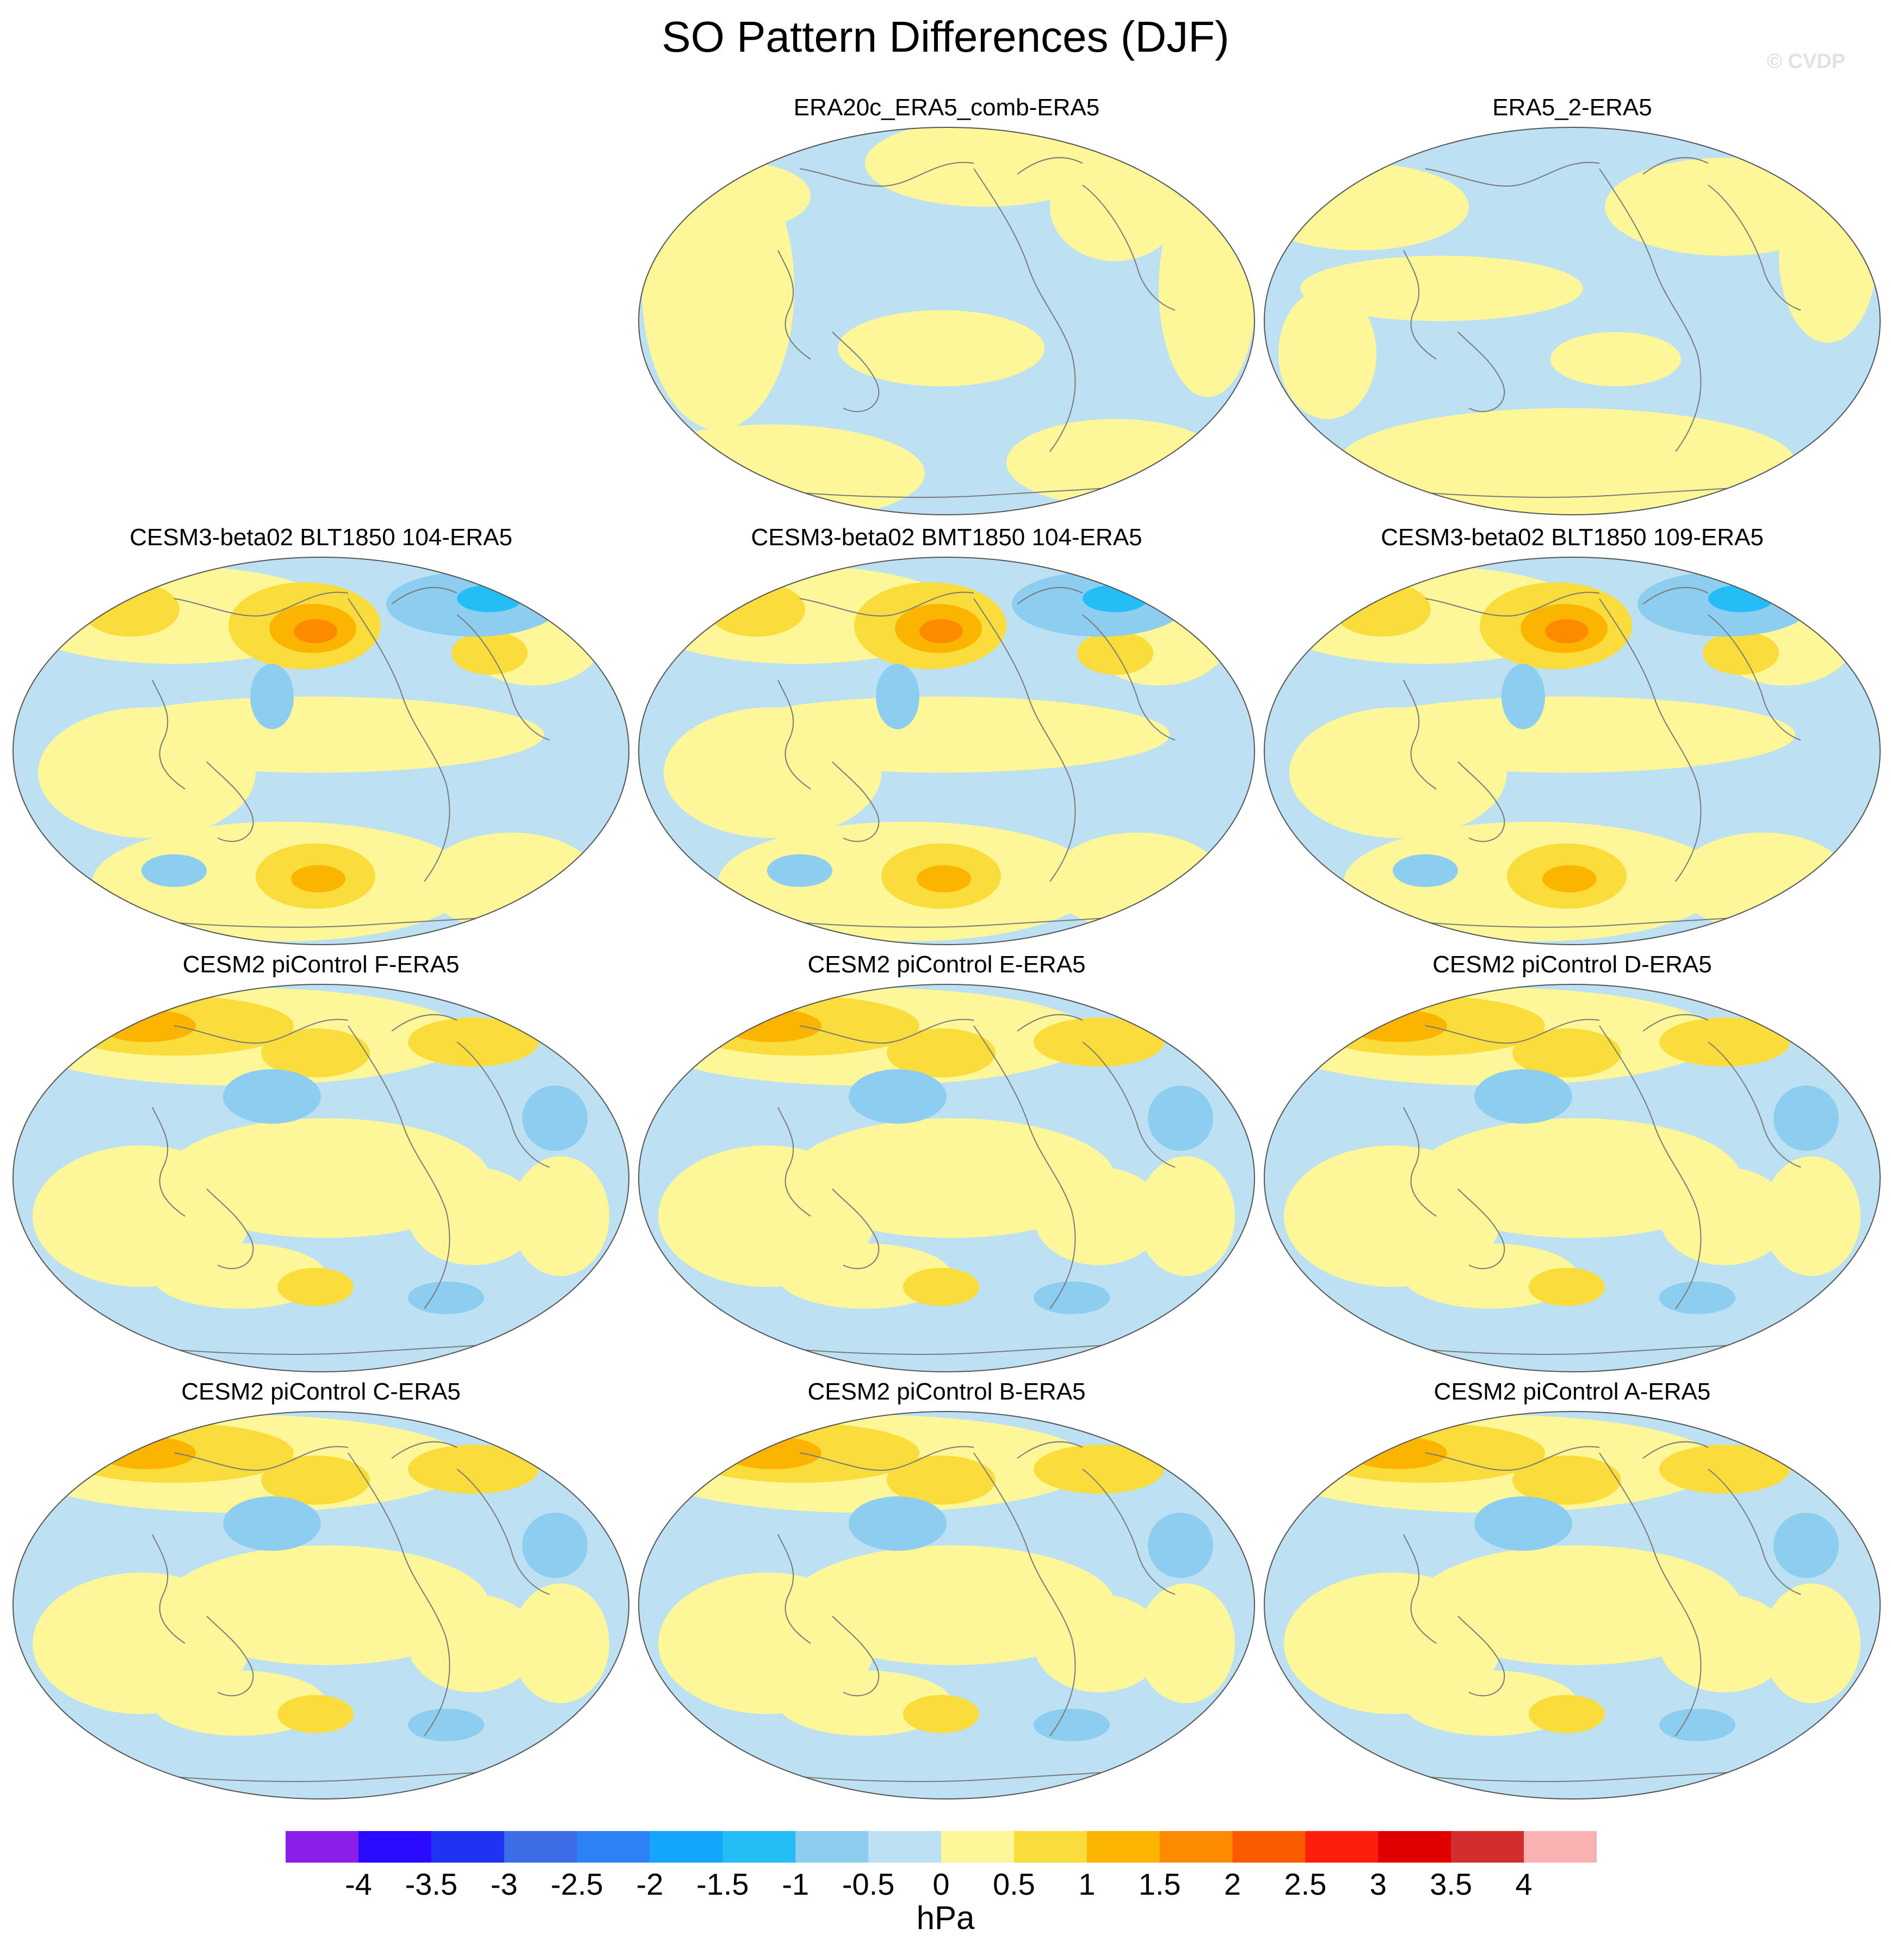 The width and height of the screenshot is (1891, 1960). I want to click on map-panel: CESM3-beta02 BMT1850 104-ERA5, so click(946, 737).